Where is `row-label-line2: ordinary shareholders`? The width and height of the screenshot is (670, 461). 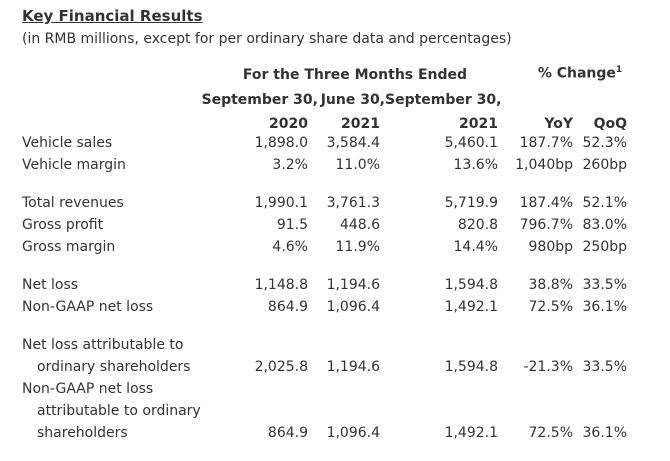
row-label-line2: ordinary shareholders is located at coordinates (114, 367).